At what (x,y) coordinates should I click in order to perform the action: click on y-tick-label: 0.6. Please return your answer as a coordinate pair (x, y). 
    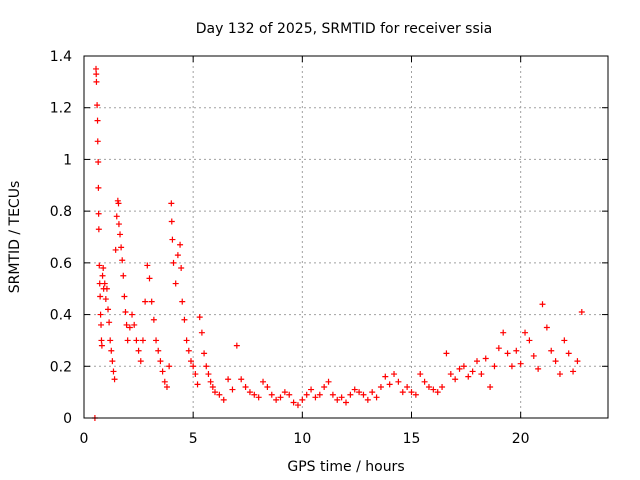
    Looking at the image, I should click on (61, 264).